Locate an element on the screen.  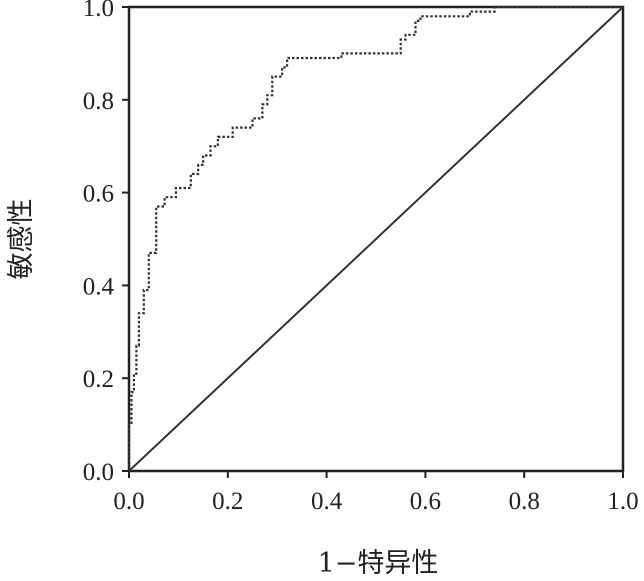
x-tick-label: 1.0 is located at coordinates (622, 501).